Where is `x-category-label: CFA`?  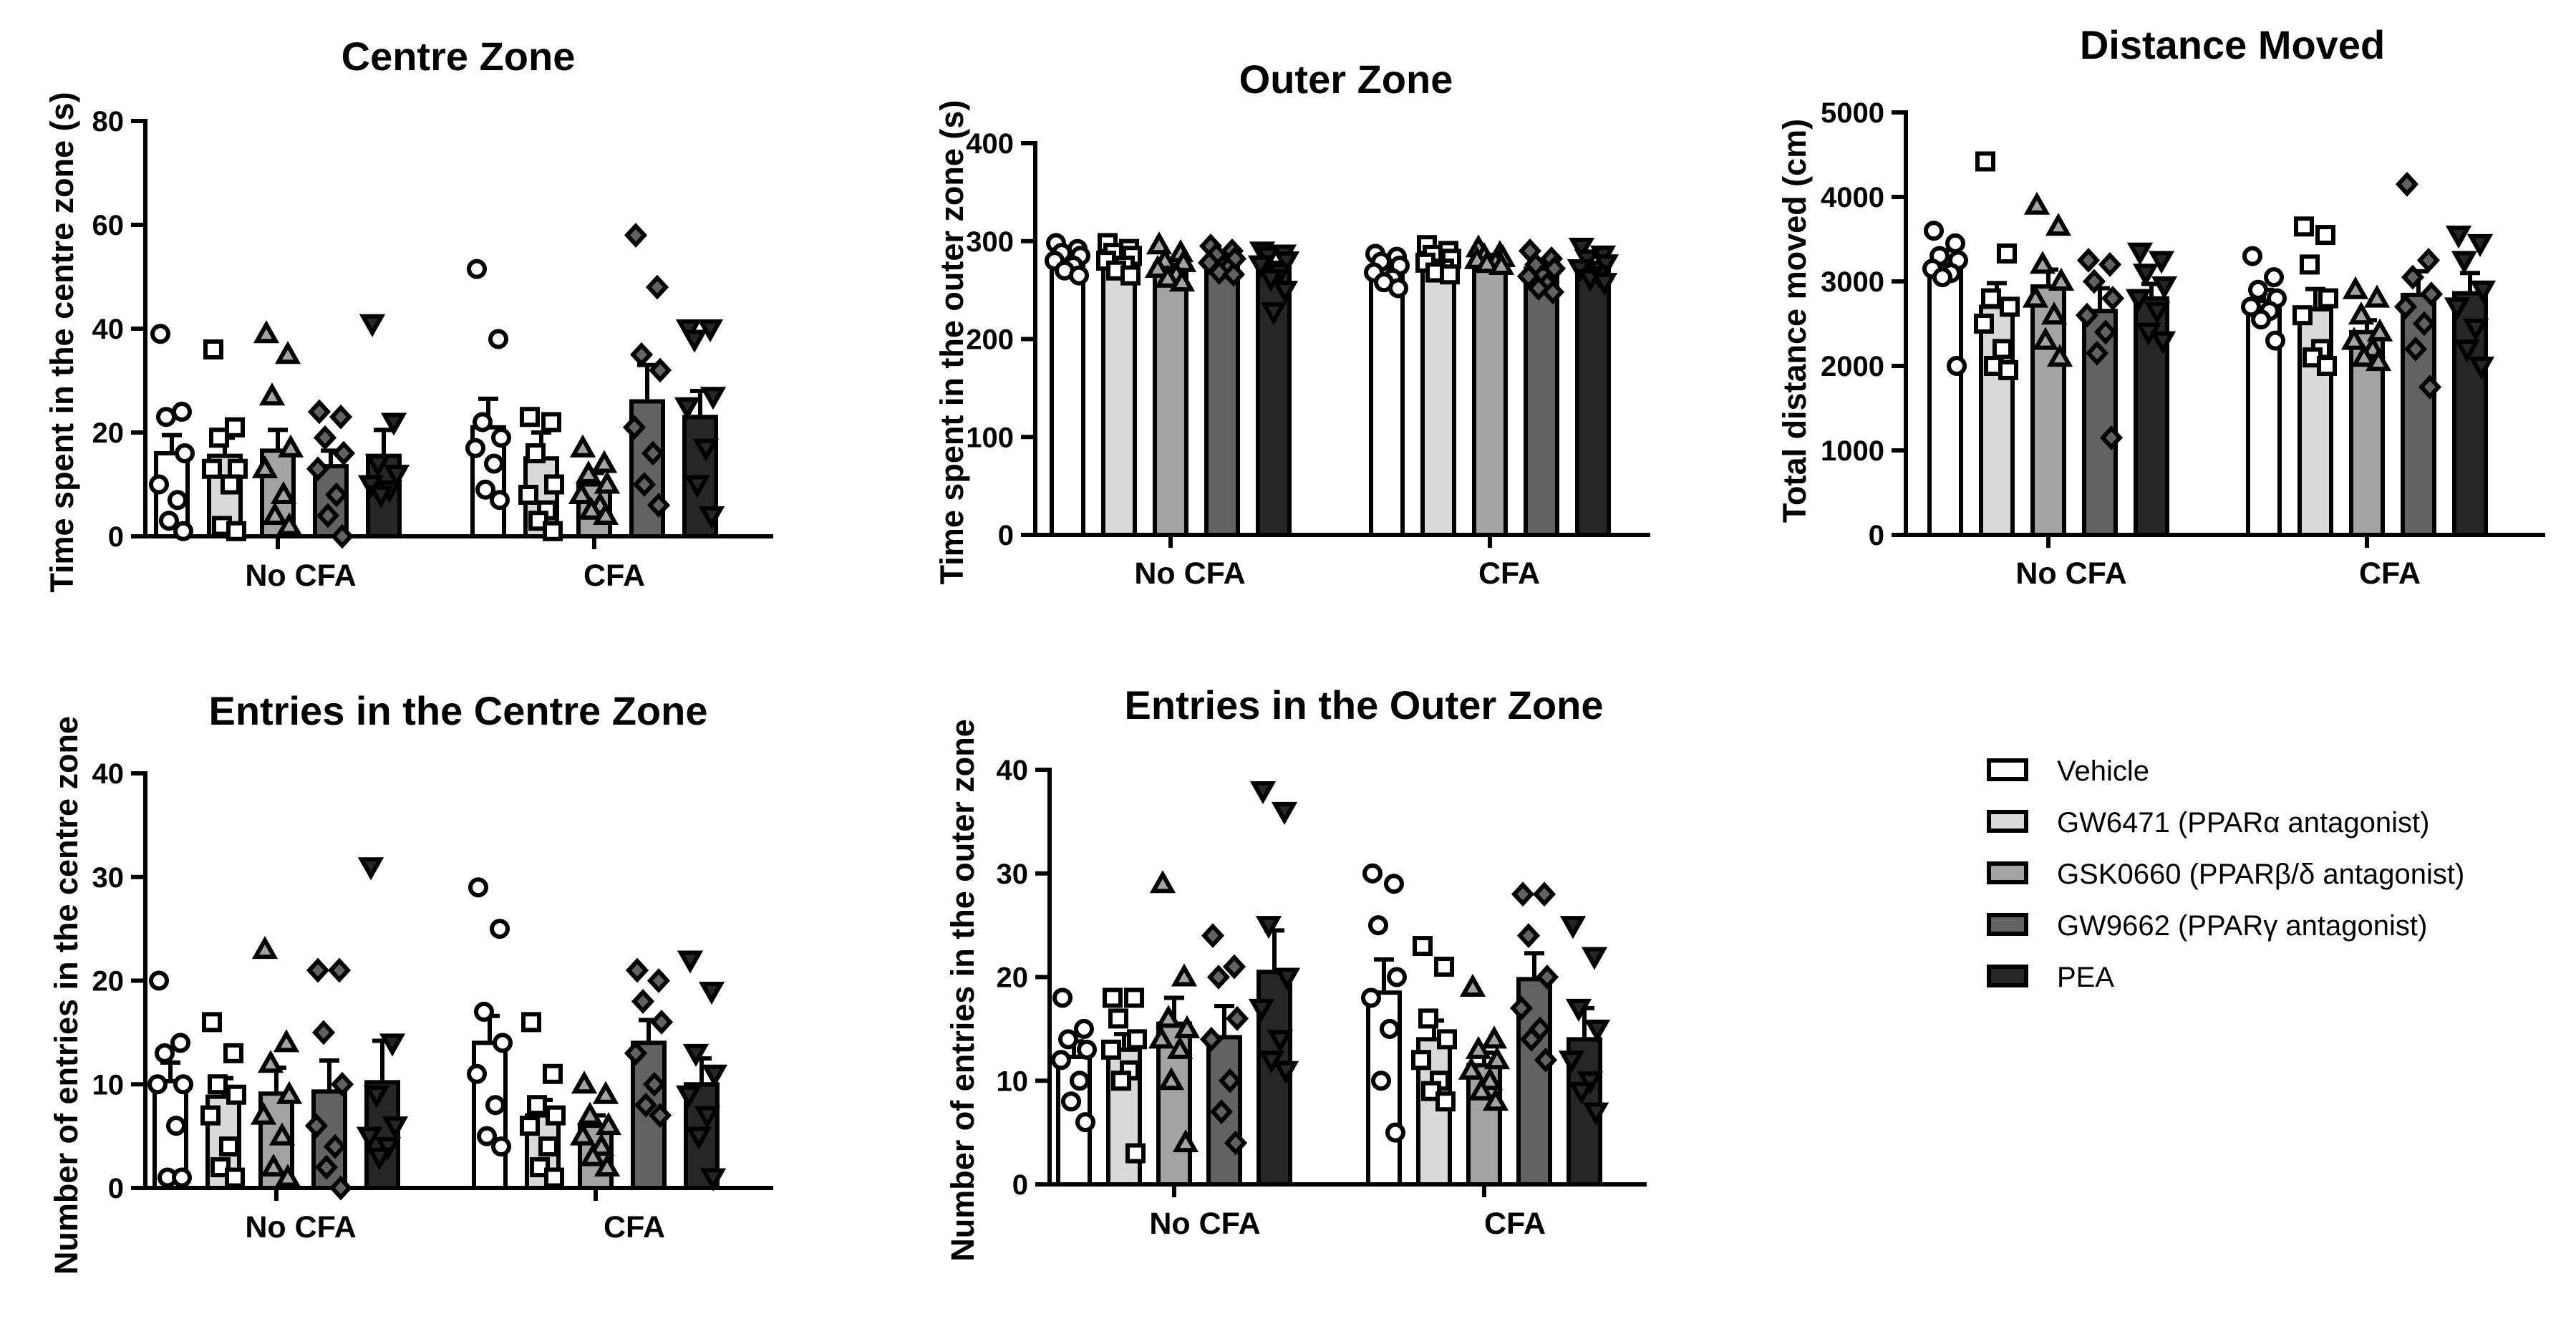
x-category-label: CFA is located at coordinates (634, 1227).